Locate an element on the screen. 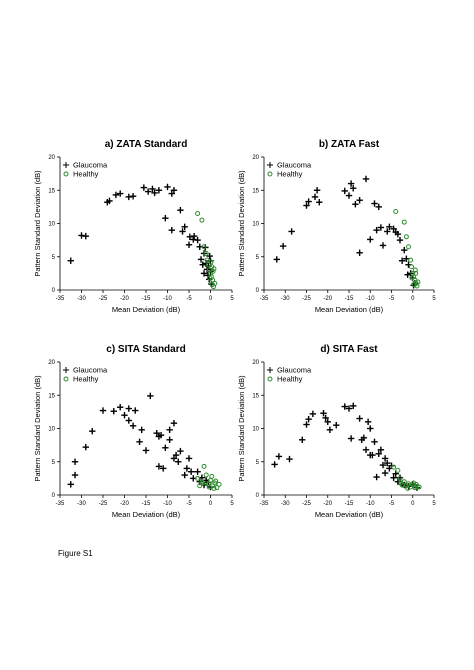  x-tick-label: 5 is located at coordinates (434, 299).